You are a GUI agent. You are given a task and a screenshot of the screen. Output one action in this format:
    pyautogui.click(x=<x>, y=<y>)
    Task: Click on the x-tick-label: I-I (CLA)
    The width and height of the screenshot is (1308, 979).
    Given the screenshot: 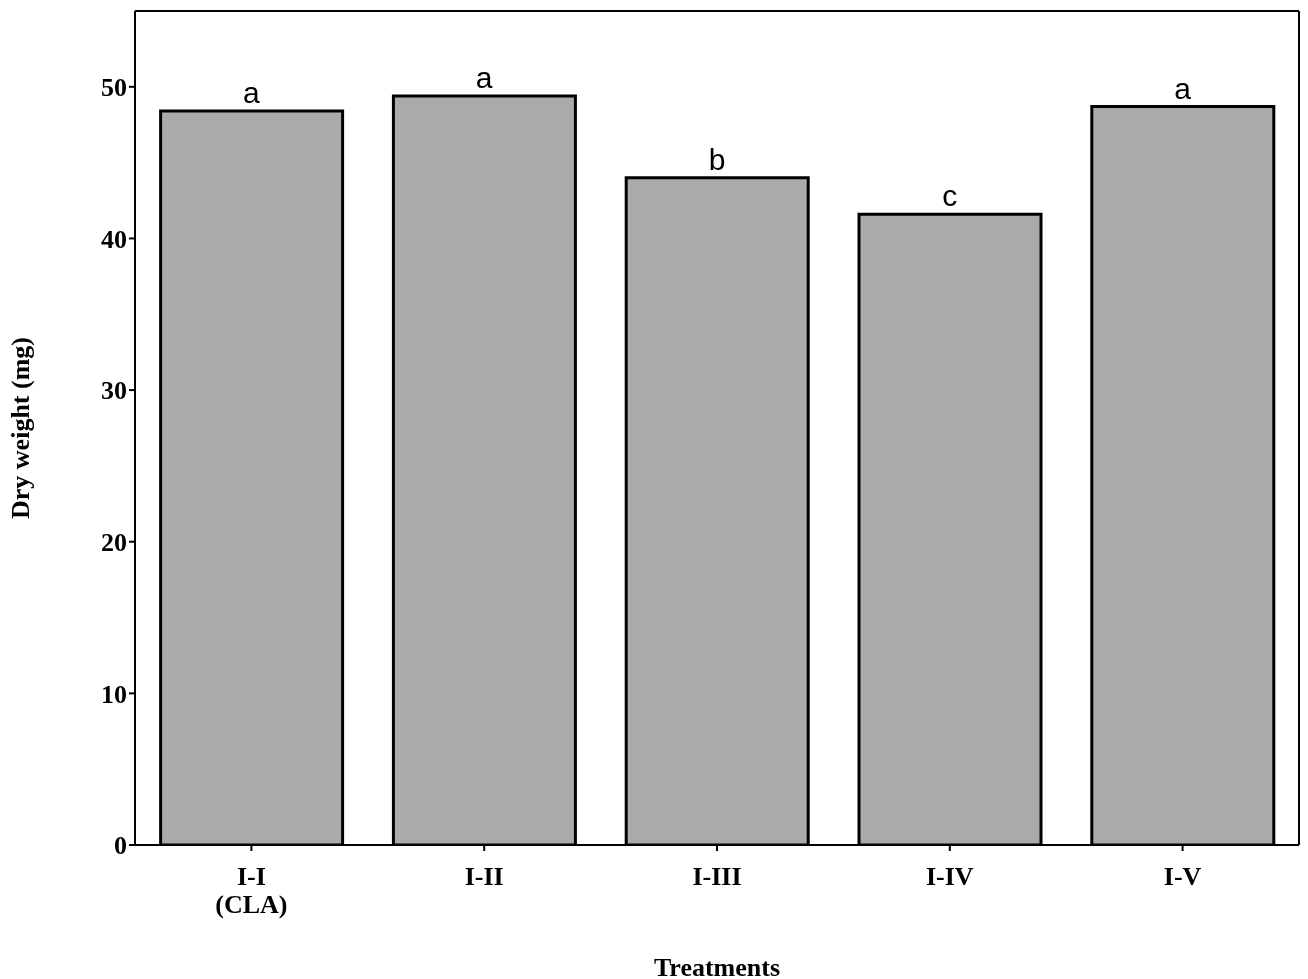 What is the action you would take?
    pyautogui.click(x=251, y=890)
    